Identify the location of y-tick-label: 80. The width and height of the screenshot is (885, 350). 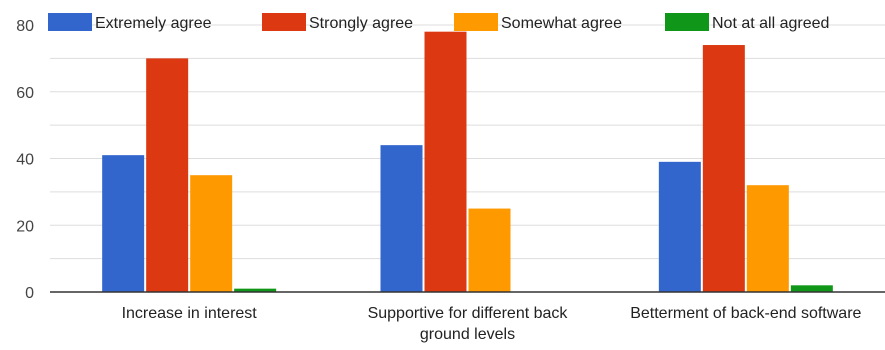
(25, 26).